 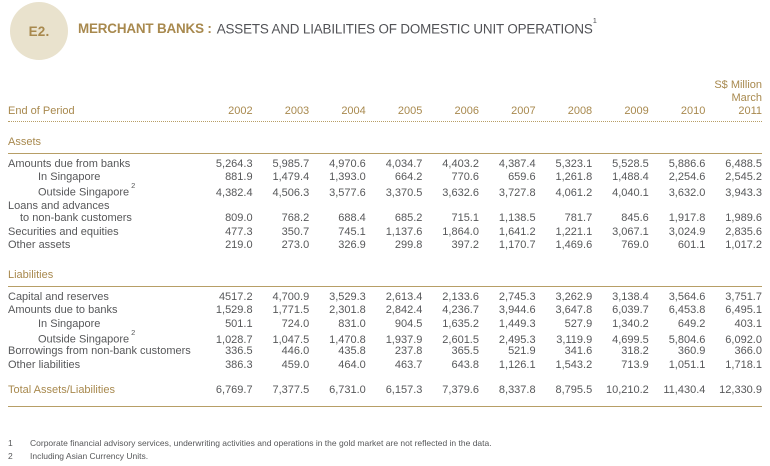 What do you see at coordinates (234, 389) in the screenshot?
I see `total-value: 6,769.7` at bounding box center [234, 389].